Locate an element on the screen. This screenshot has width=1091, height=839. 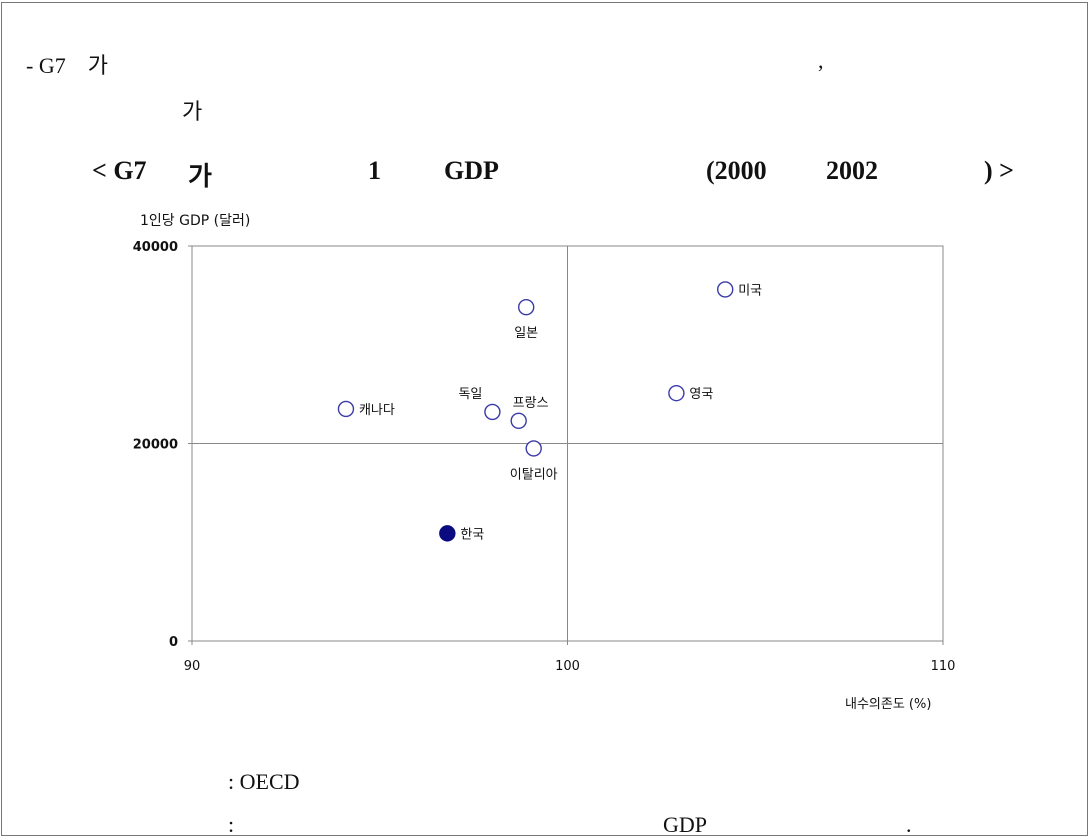
data-label: 이탈리아 is located at coordinates (534, 474).